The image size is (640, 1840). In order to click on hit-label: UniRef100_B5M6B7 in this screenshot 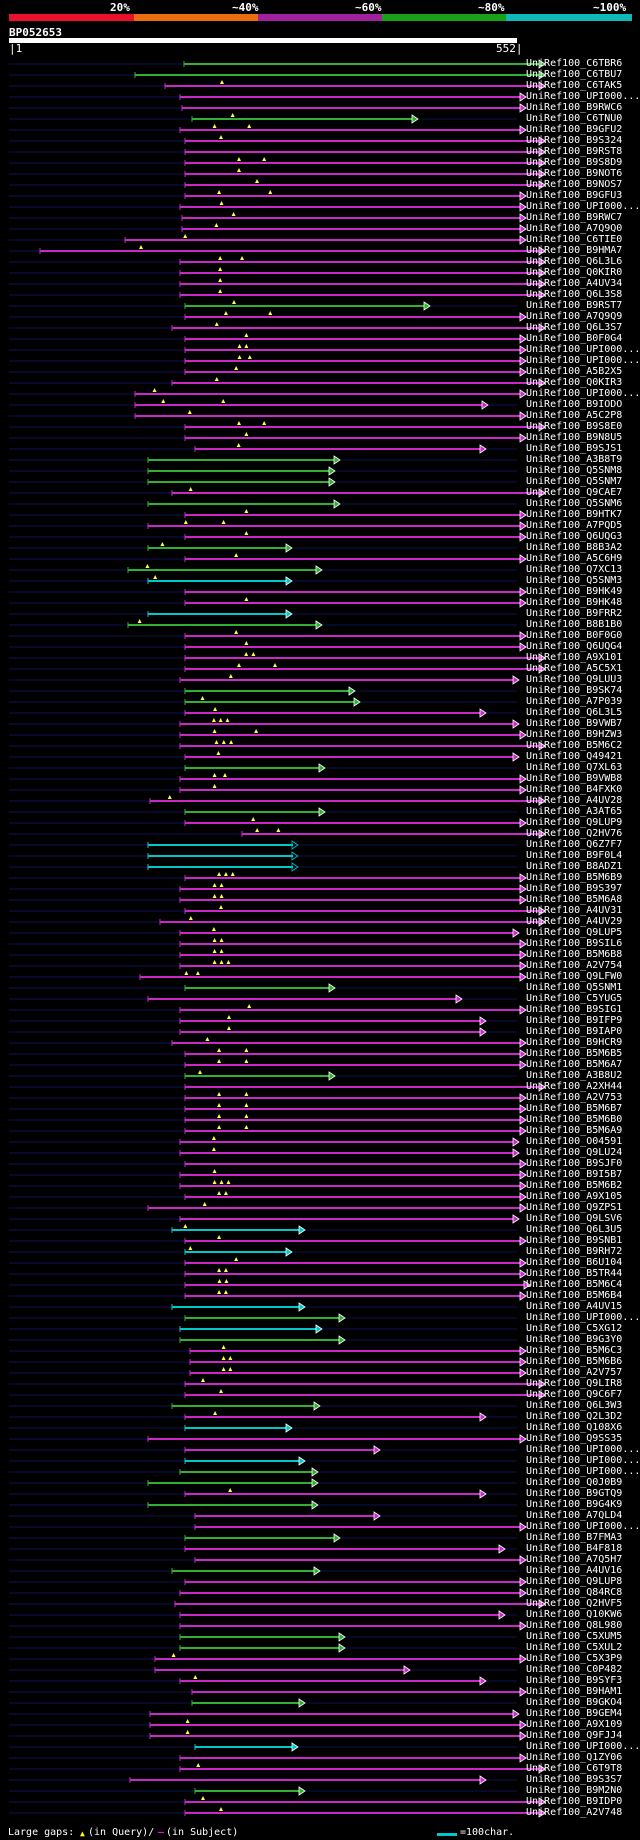, I will do `click(574, 1108)`.